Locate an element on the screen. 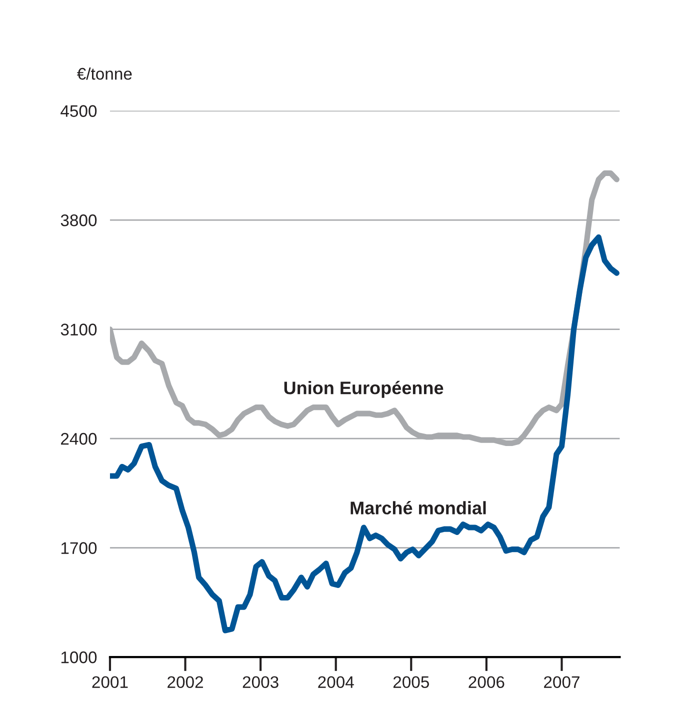 This screenshot has height=724, width=681. y-tick-label: 1000 is located at coordinates (79, 657).